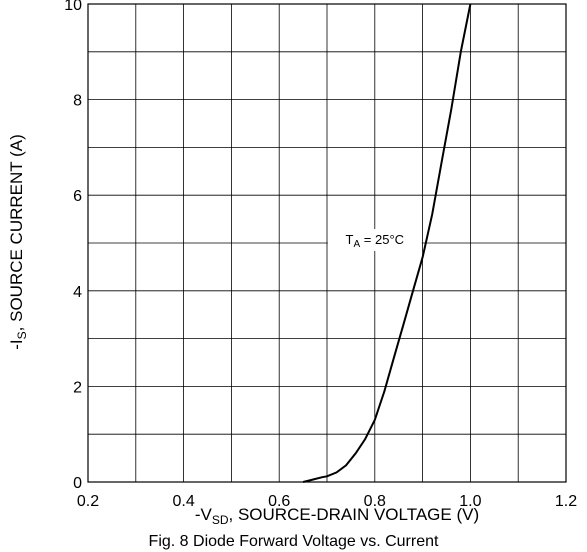 Image resolution: width=587 pixels, height=552 pixels. I want to click on temperature-annotation: TA = 25°C, so click(375, 241).